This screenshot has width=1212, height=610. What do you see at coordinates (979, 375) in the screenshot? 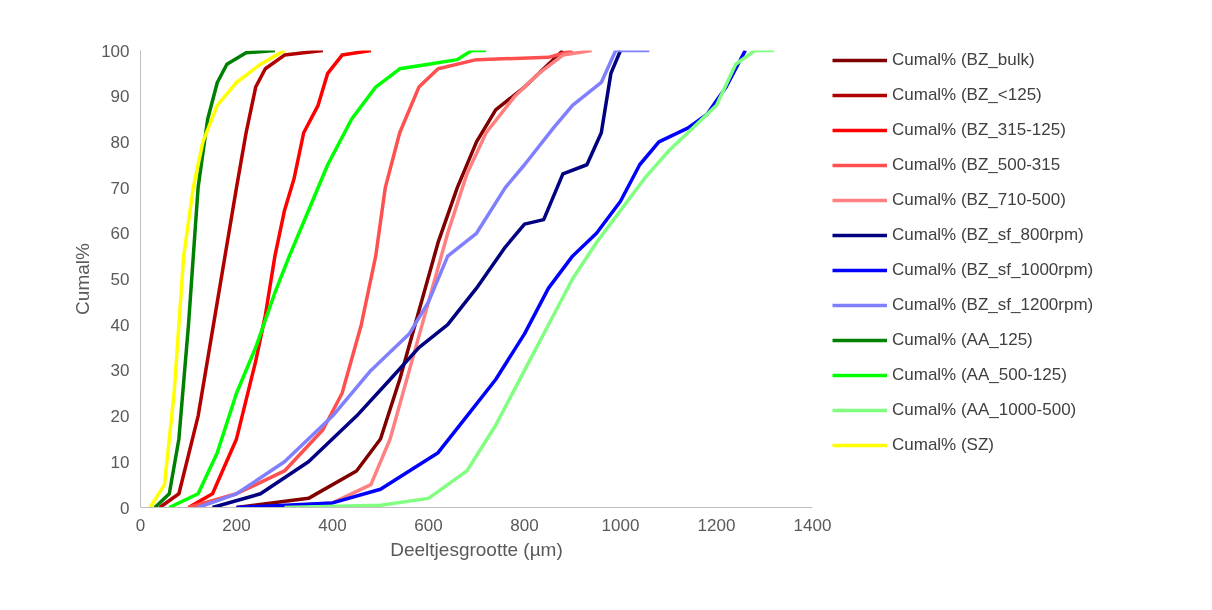
I see `legend-label: Cumal% (AA_500-125)` at bounding box center [979, 375].